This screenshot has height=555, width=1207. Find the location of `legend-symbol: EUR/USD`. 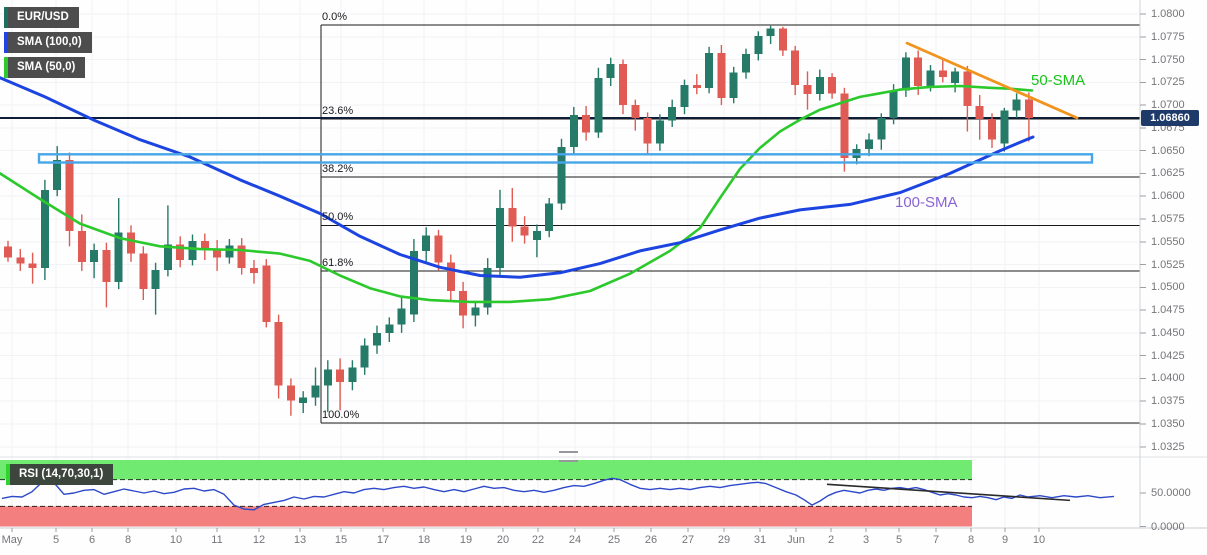

legend-symbol: EUR/USD is located at coordinates (41, 17).